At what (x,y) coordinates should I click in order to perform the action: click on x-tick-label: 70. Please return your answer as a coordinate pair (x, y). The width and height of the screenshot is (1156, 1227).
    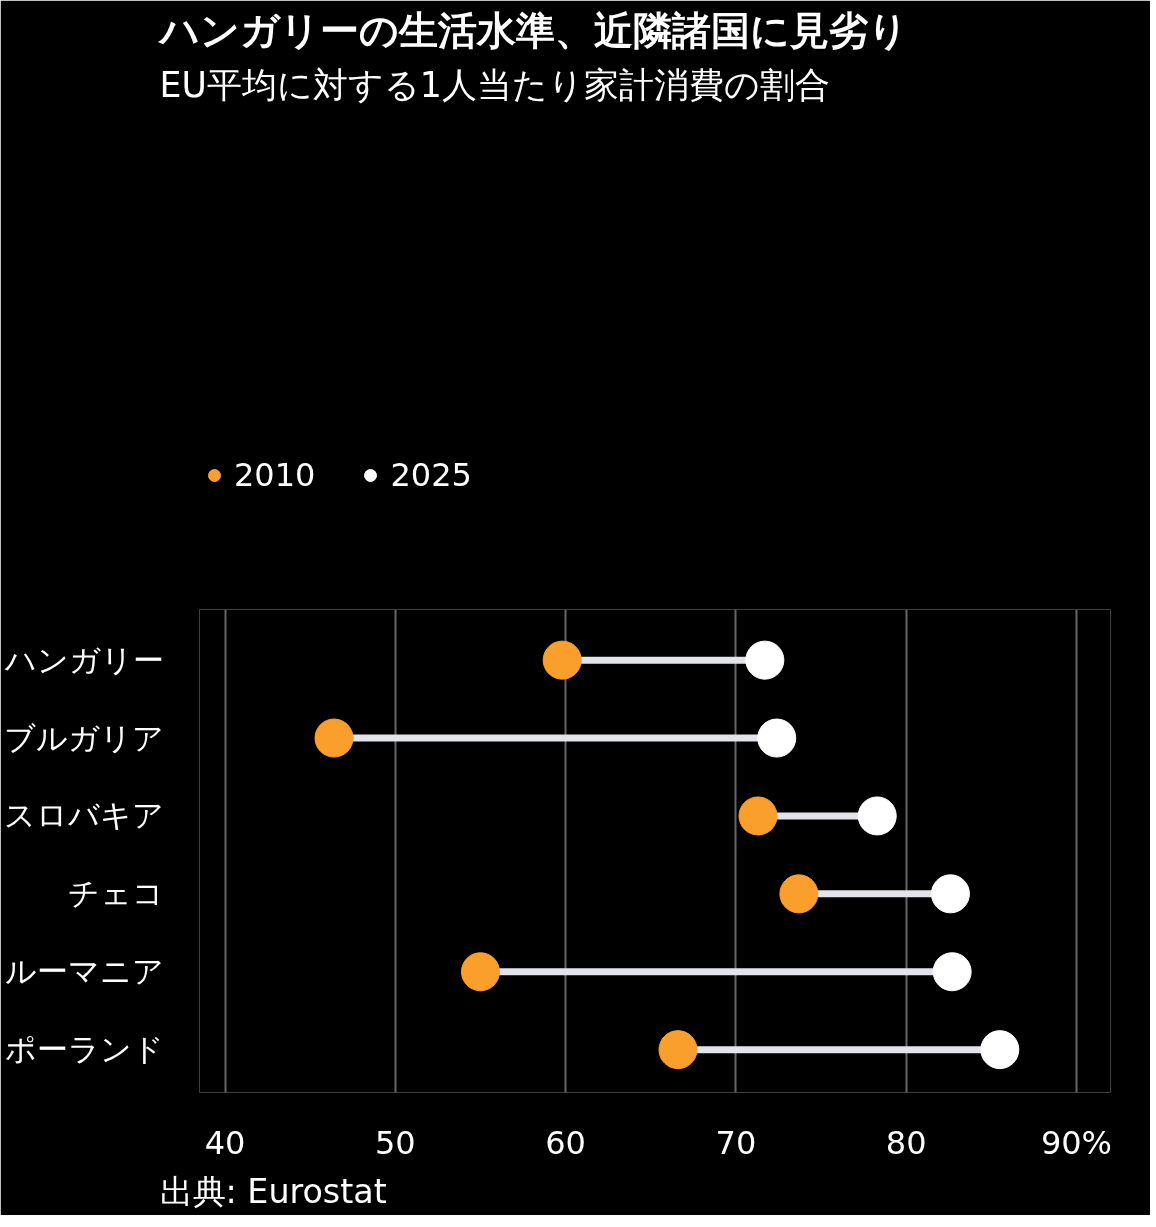
    Looking at the image, I should click on (736, 1142).